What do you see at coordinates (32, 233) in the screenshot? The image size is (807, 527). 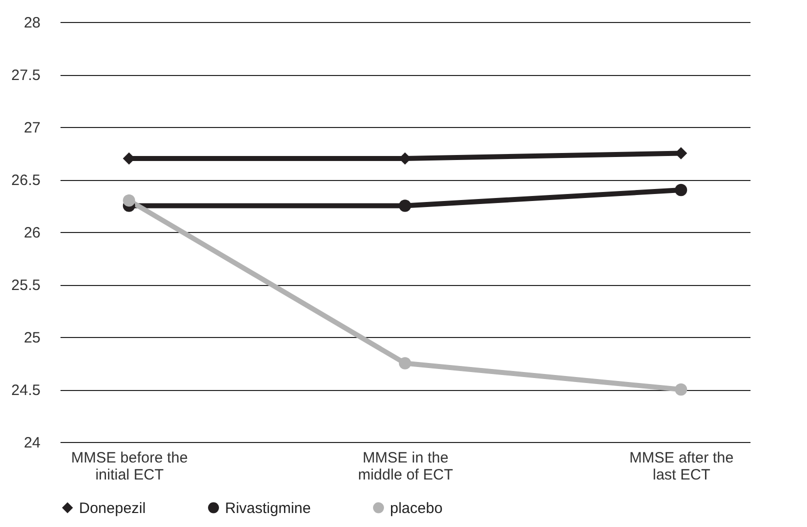 I see `y-tick-label: 26` at bounding box center [32, 233].